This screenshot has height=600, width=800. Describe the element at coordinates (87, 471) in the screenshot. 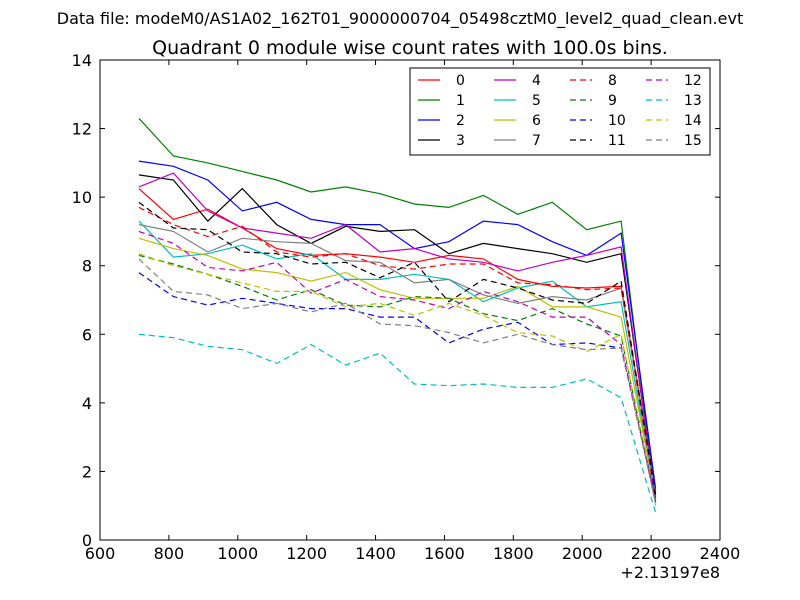

I see `y-tick-label: 2` at that location.